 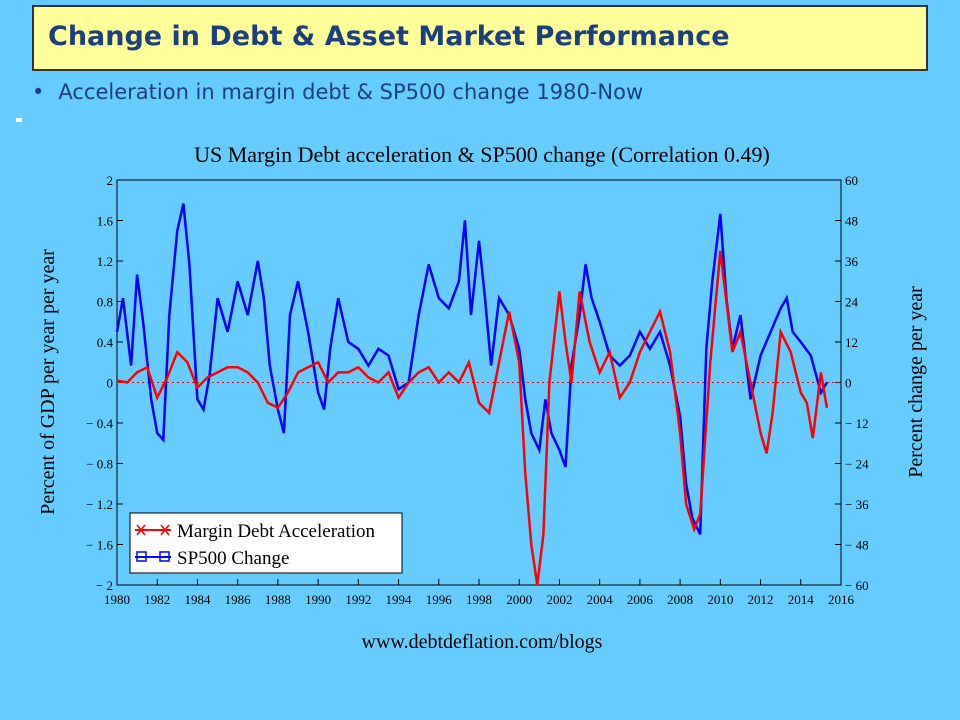 What do you see at coordinates (104, 585) in the screenshot?
I see `y-left-tick-label: − 2` at bounding box center [104, 585].